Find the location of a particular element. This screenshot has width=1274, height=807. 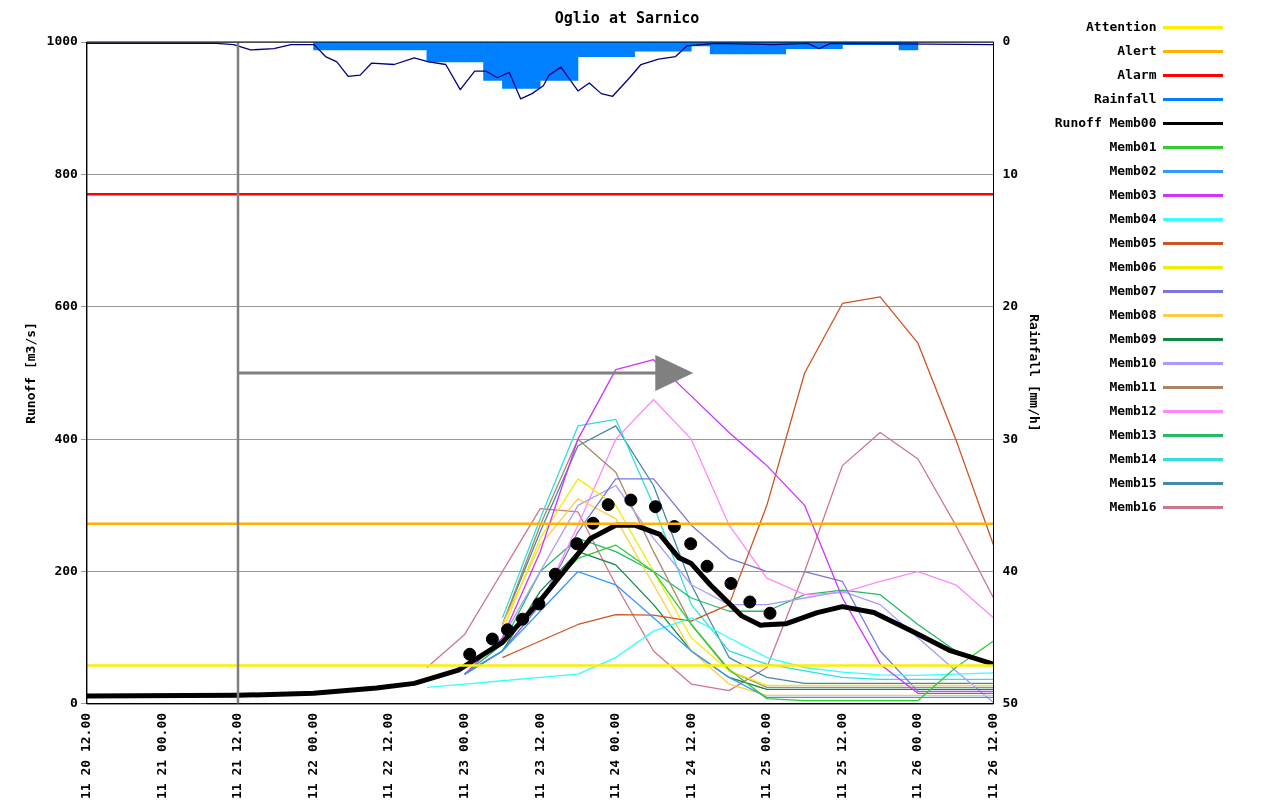

legend-label: Memb02 is located at coordinates (1133, 170).